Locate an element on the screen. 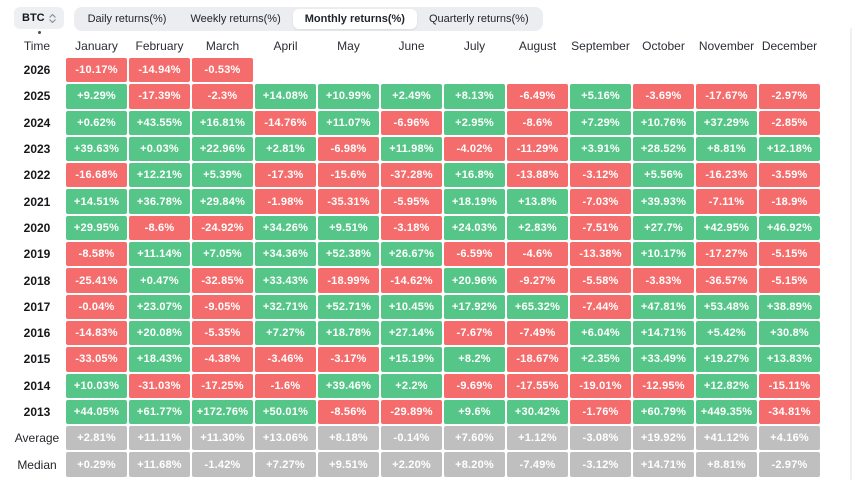 The width and height of the screenshot is (860, 484). return-cell: -8.56% is located at coordinates (348, 412).